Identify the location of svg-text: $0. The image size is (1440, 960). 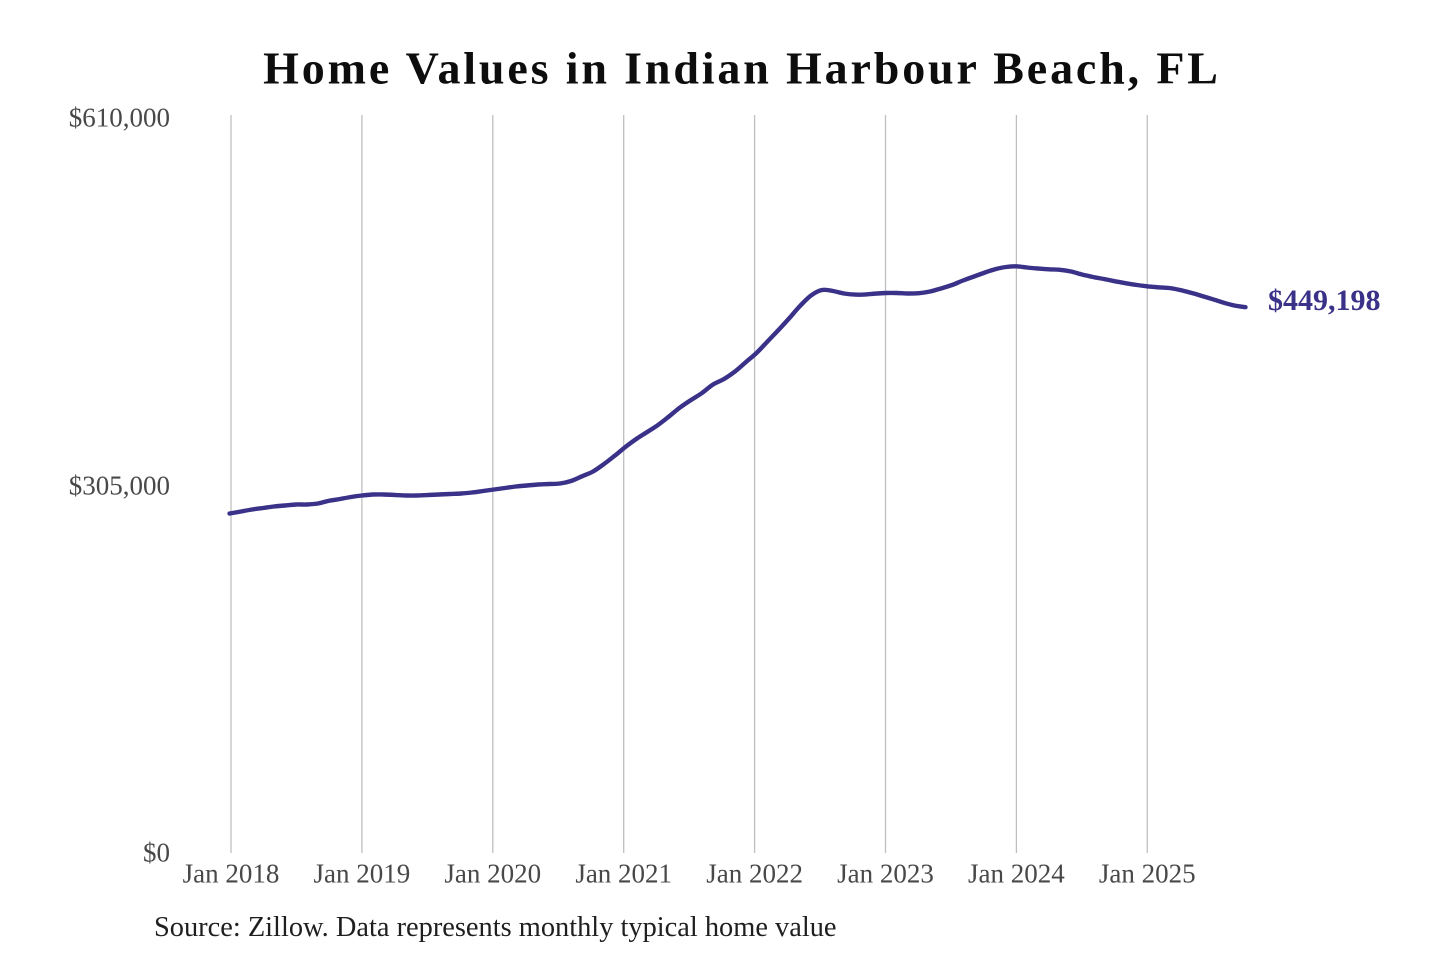
(156, 853).